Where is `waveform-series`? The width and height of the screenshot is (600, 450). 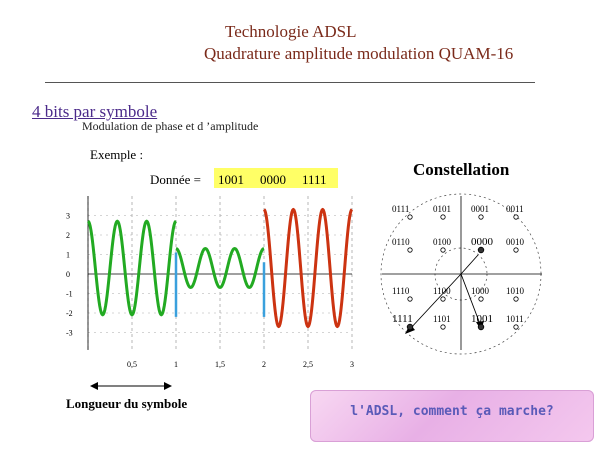 waveform-series is located at coordinates (220, 268).